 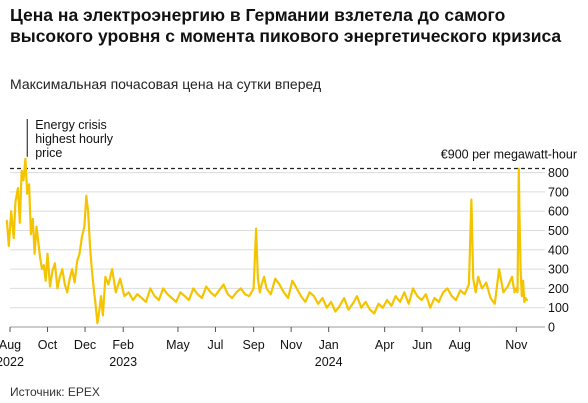 What do you see at coordinates (384, 345) in the screenshot?
I see `x-tick-label: Apr` at bounding box center [384, 345].